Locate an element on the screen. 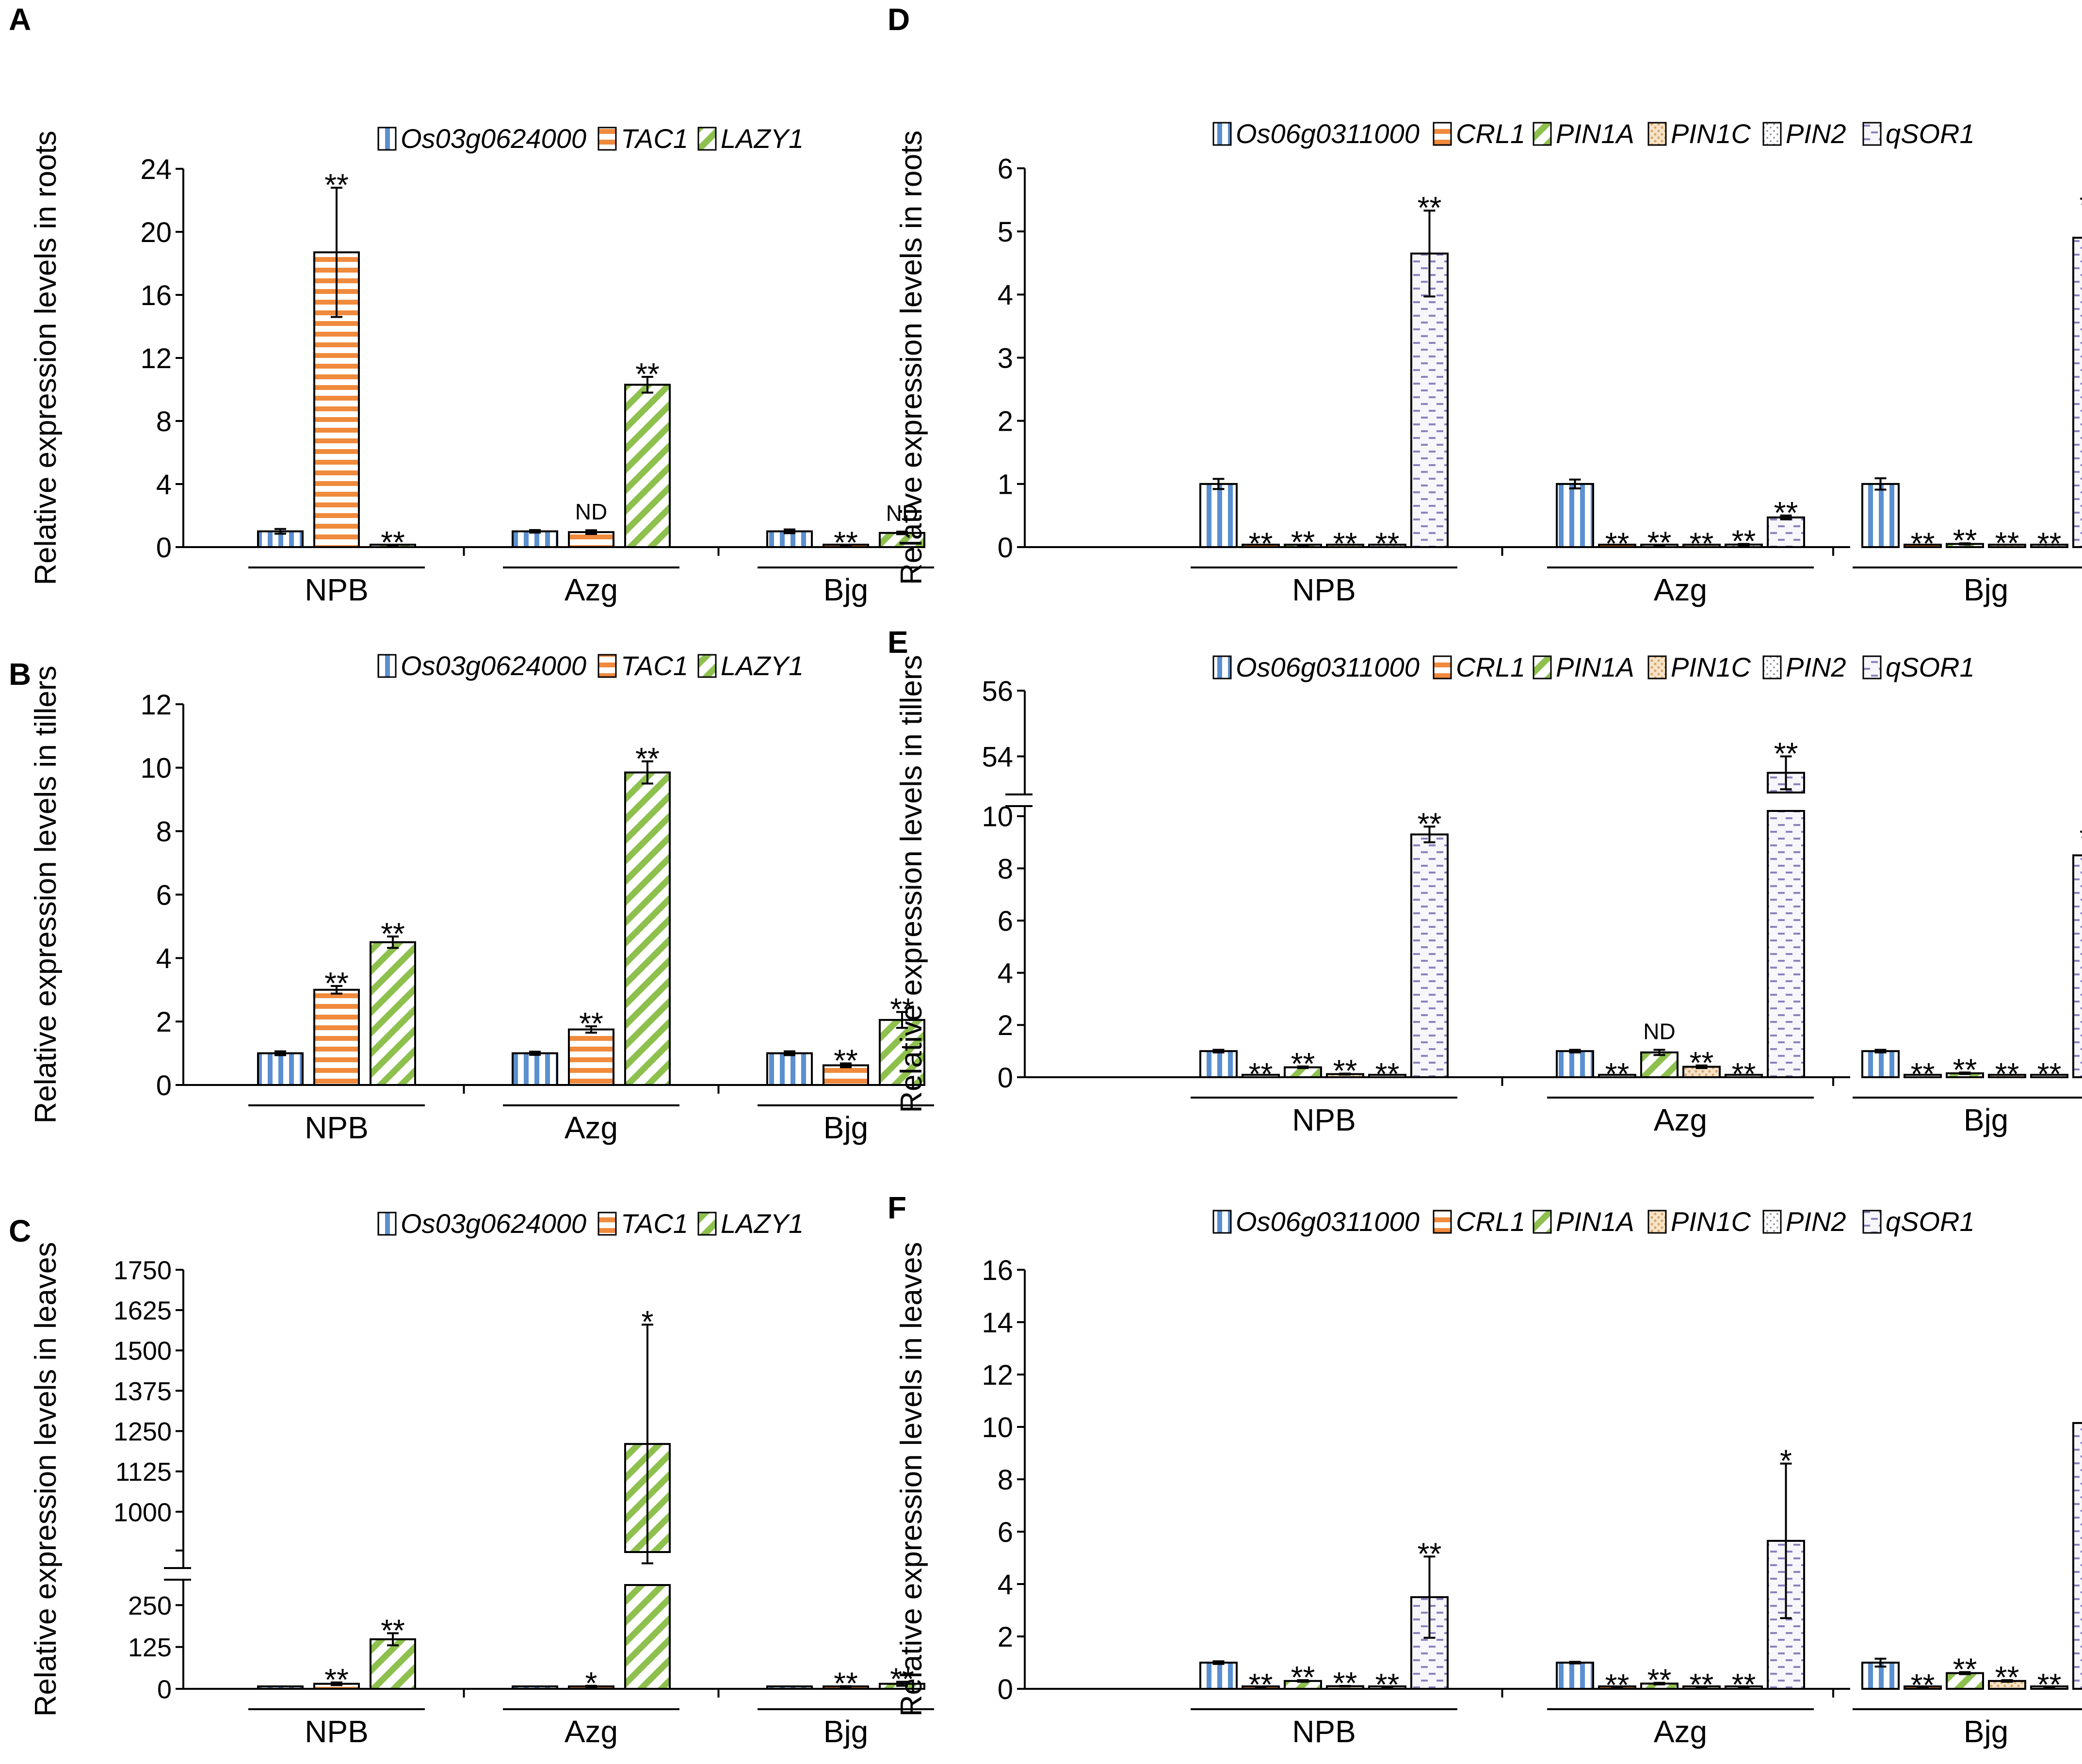 The height and width of the screenshot is (1764, 2082). y-tick-label: 1625 is located at coordinates (142, 1311).